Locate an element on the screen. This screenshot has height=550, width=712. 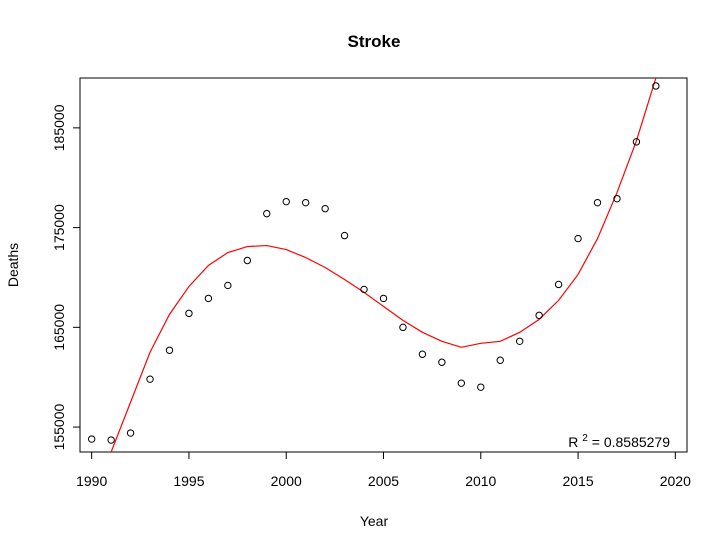
x-axis-tick-label: 1995 is located at coordinates (188, 481).